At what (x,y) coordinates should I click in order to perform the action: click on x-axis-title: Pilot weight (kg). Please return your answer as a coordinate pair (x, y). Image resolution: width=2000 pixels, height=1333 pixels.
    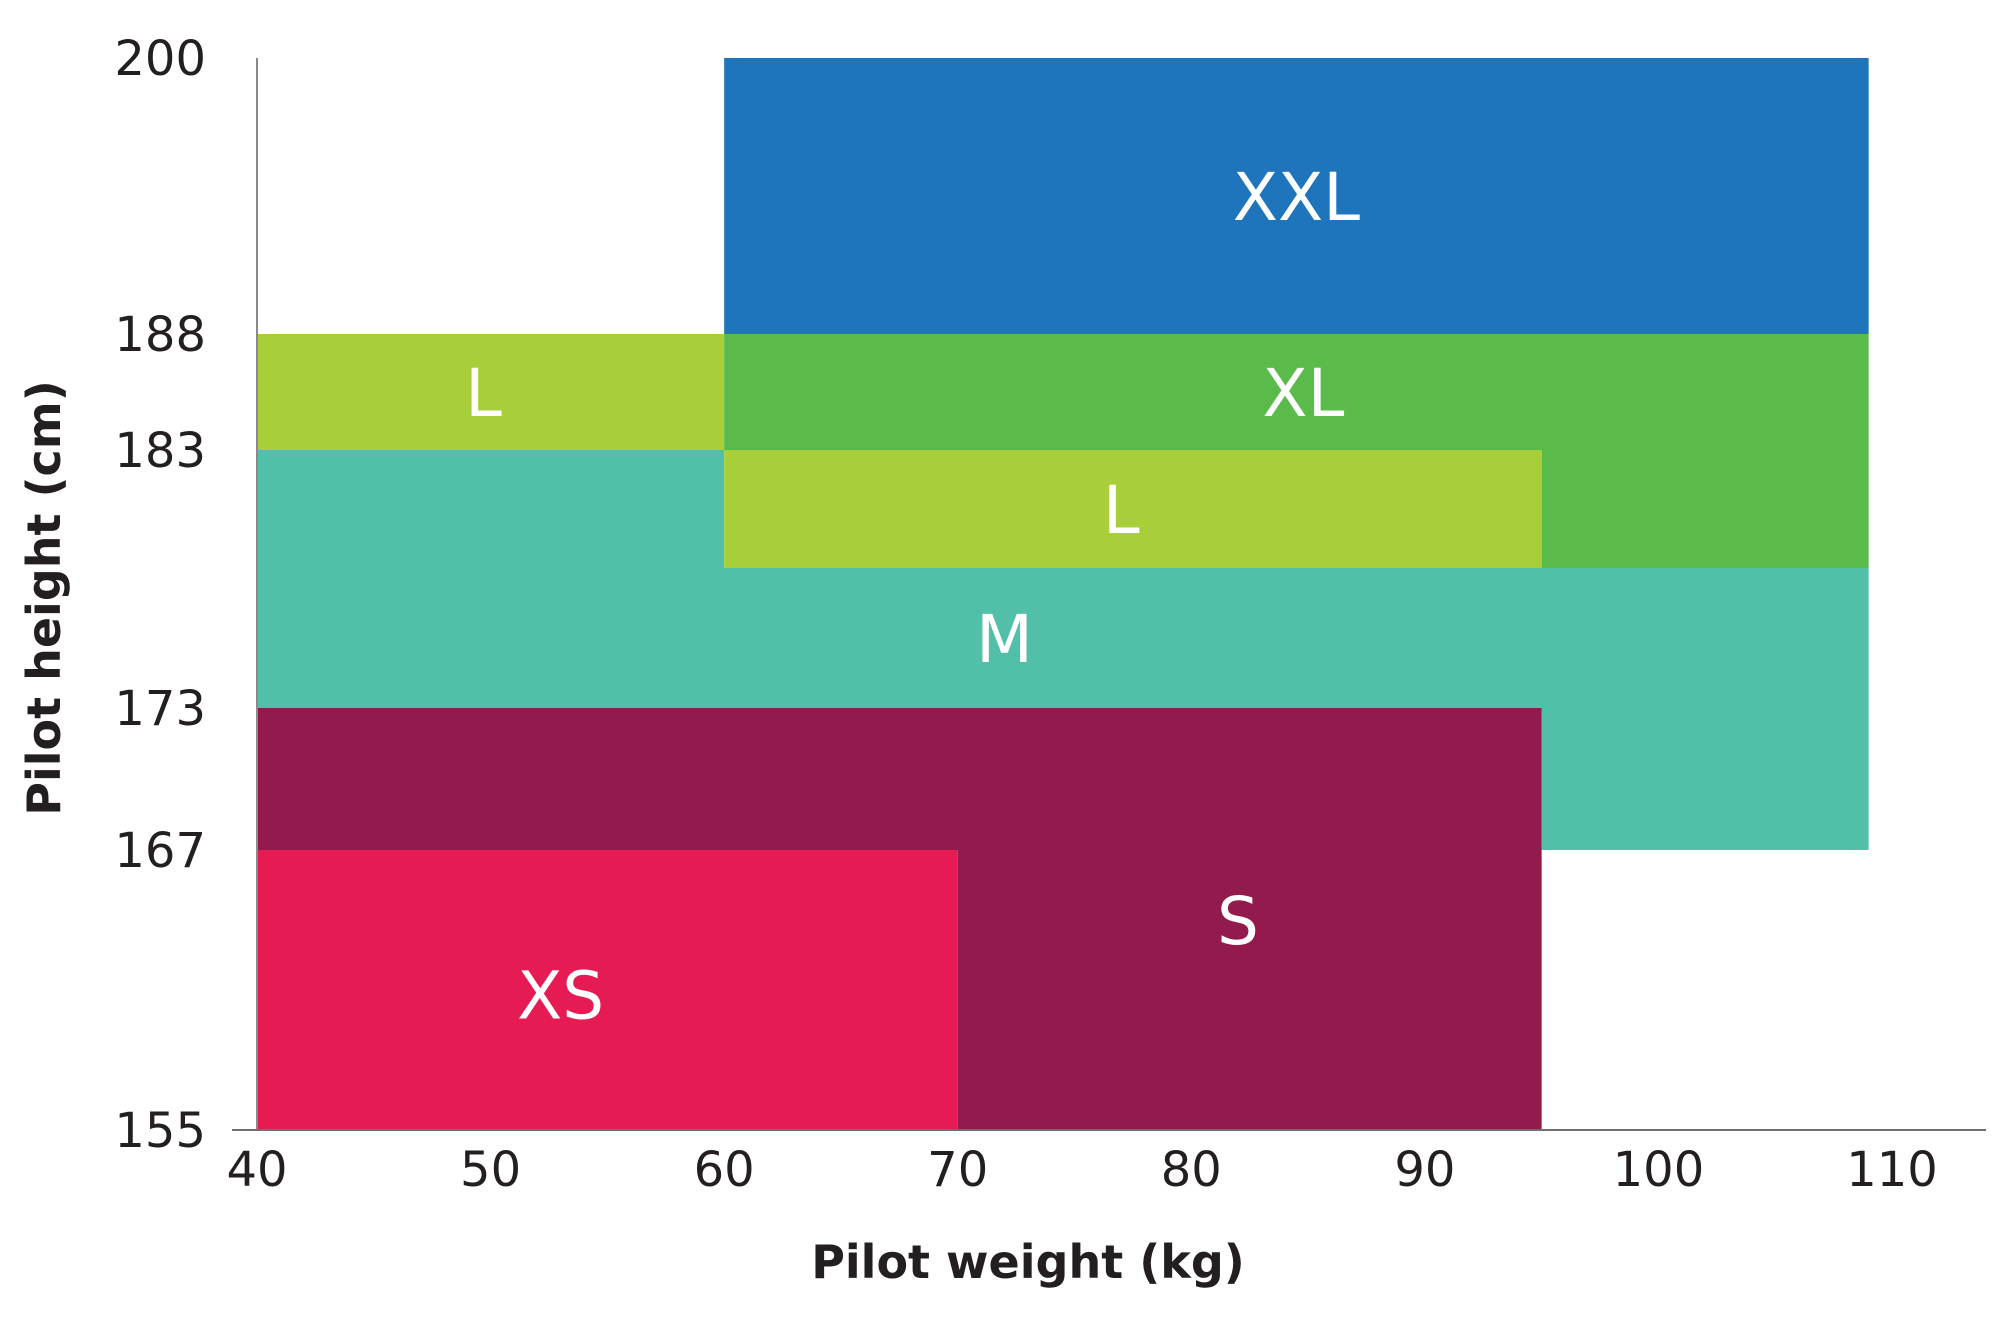
    Looking at the image, I should click on (1028, 1262).